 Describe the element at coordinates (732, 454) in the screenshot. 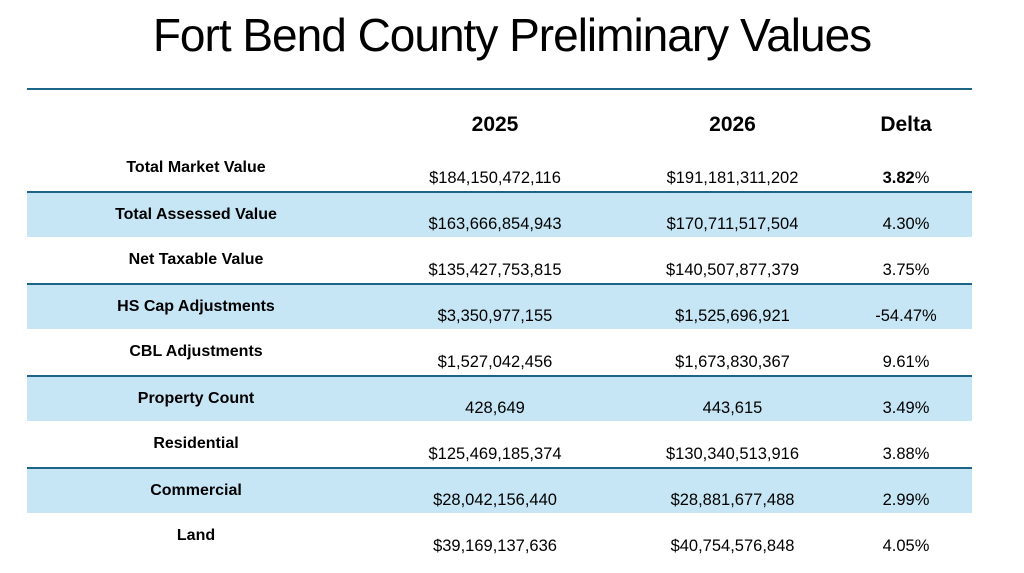

I see `value-2026: $130,340,513,916` at that location.